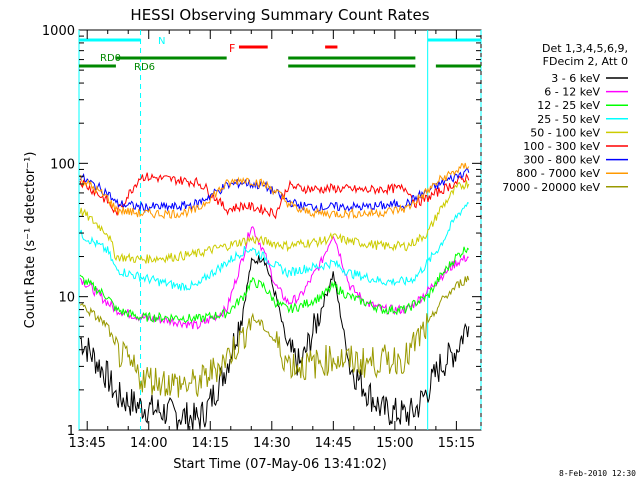 Image resolution: width=640 pixels, height=480 pixels. Describe the element at coordinates (568, 105) in the screenshot. I see `legend-entry-label: 12 - 25 keV` at that location.